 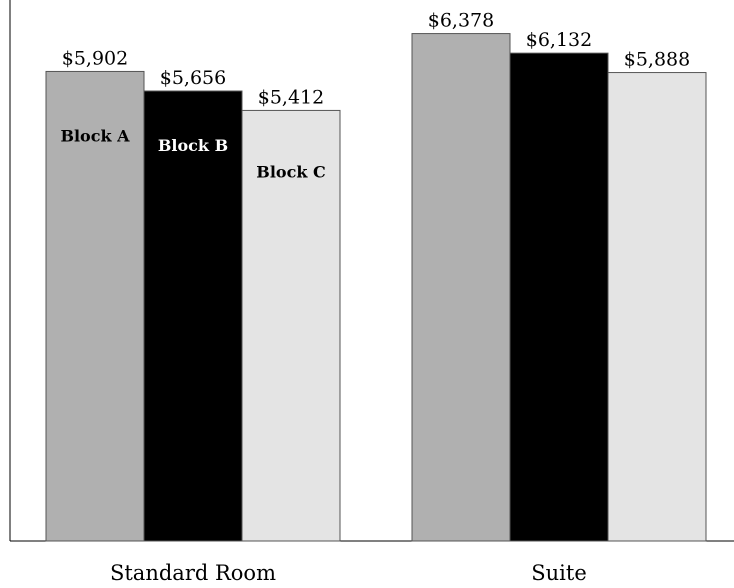 I want to click on series-label-block-b: Block B, so click(x=193, y=145).